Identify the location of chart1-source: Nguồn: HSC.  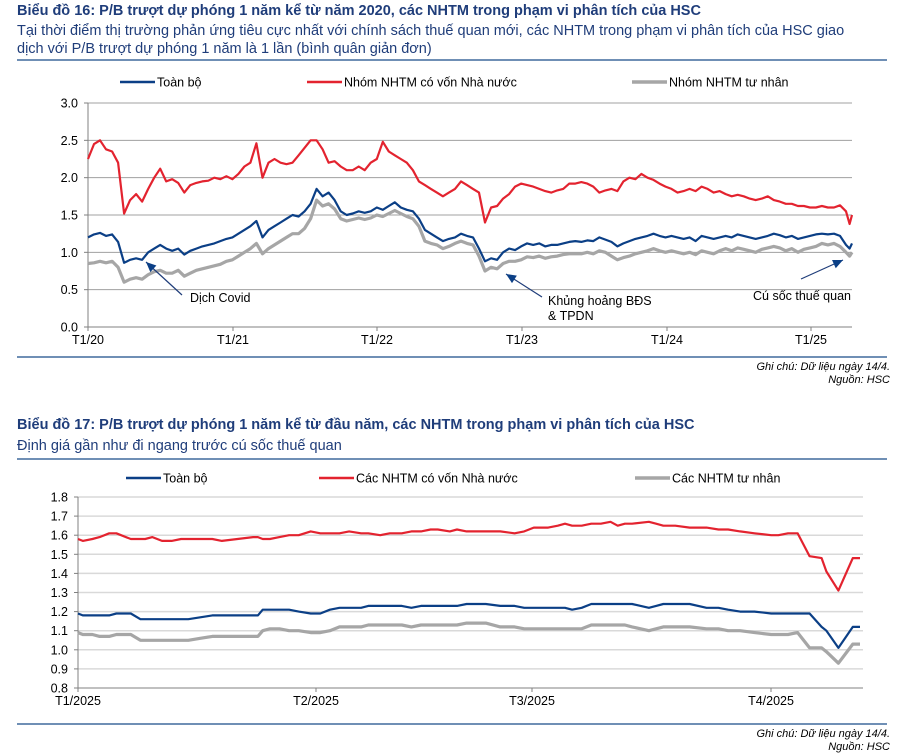
(859, 380).